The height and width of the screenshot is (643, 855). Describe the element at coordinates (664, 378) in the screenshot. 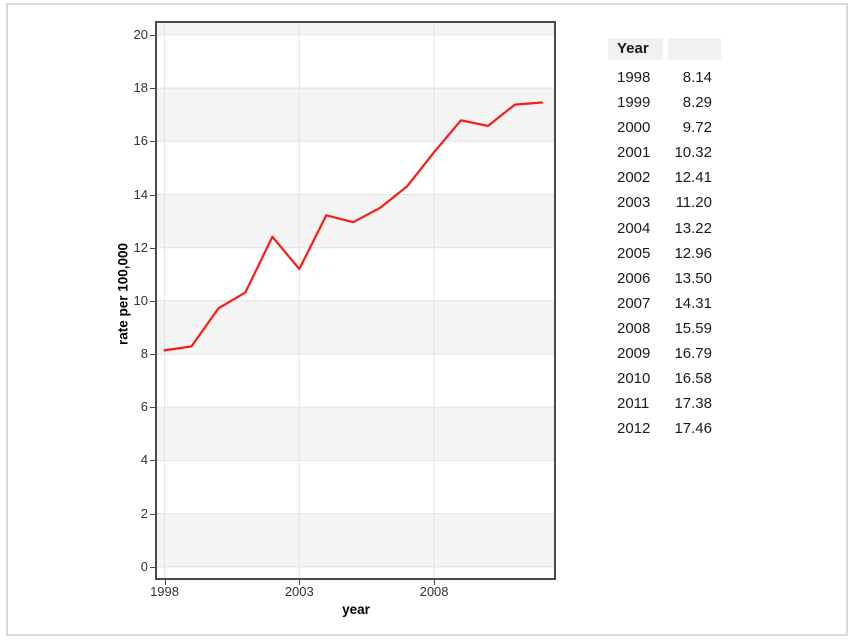

I see `table-row: 2010 16.58` at that location.